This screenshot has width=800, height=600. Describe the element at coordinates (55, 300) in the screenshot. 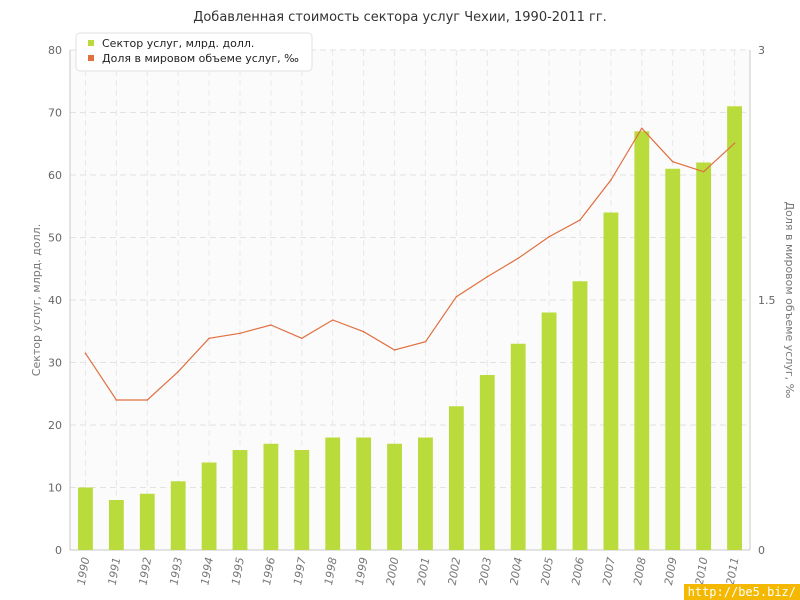

I see `y-tick-label: 40` at that location.